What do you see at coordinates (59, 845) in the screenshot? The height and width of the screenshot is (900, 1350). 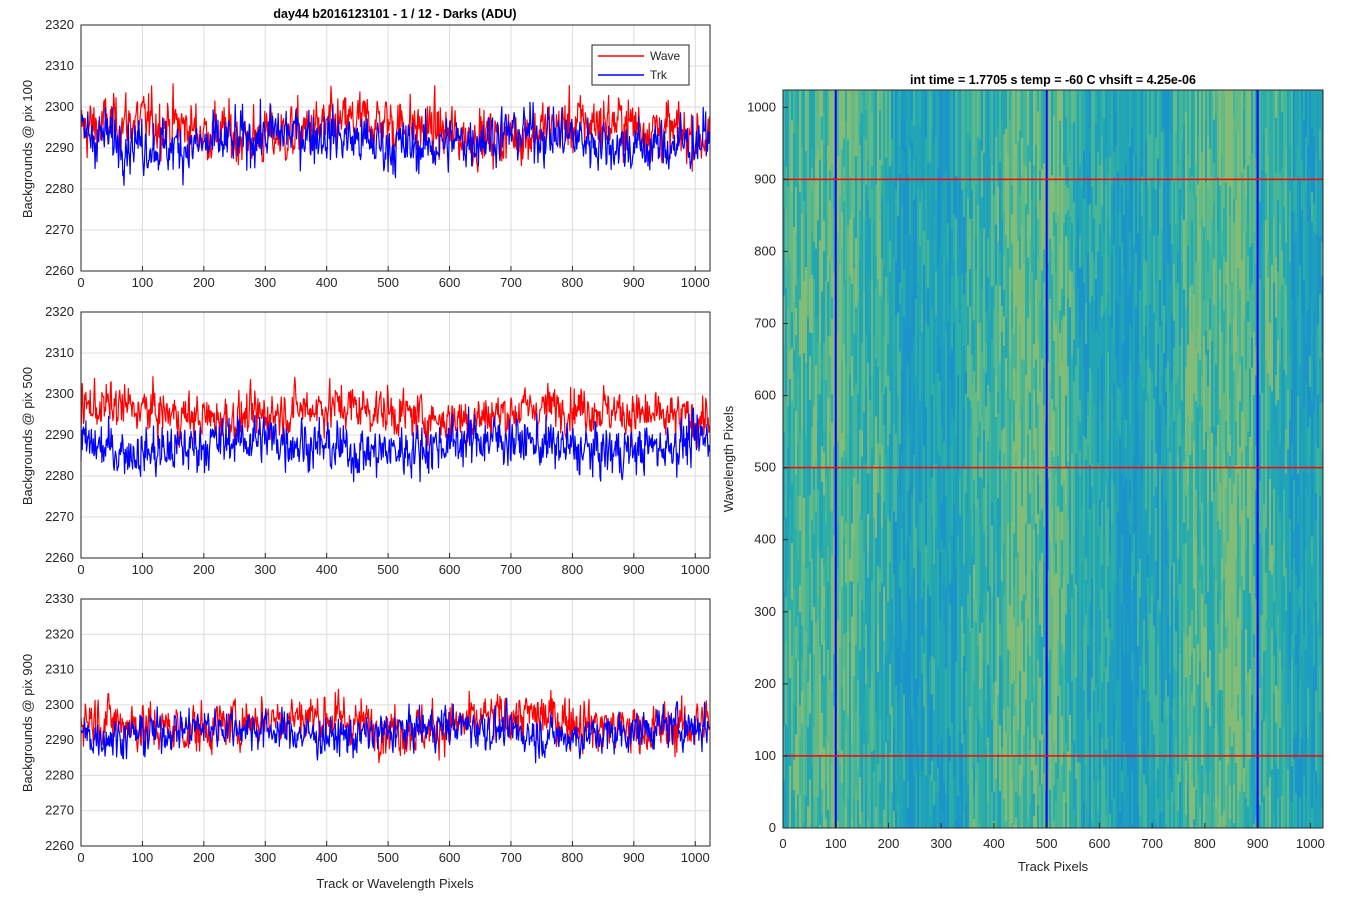 I see `y-tick-label: 2260` at bounding box center [59, 845].